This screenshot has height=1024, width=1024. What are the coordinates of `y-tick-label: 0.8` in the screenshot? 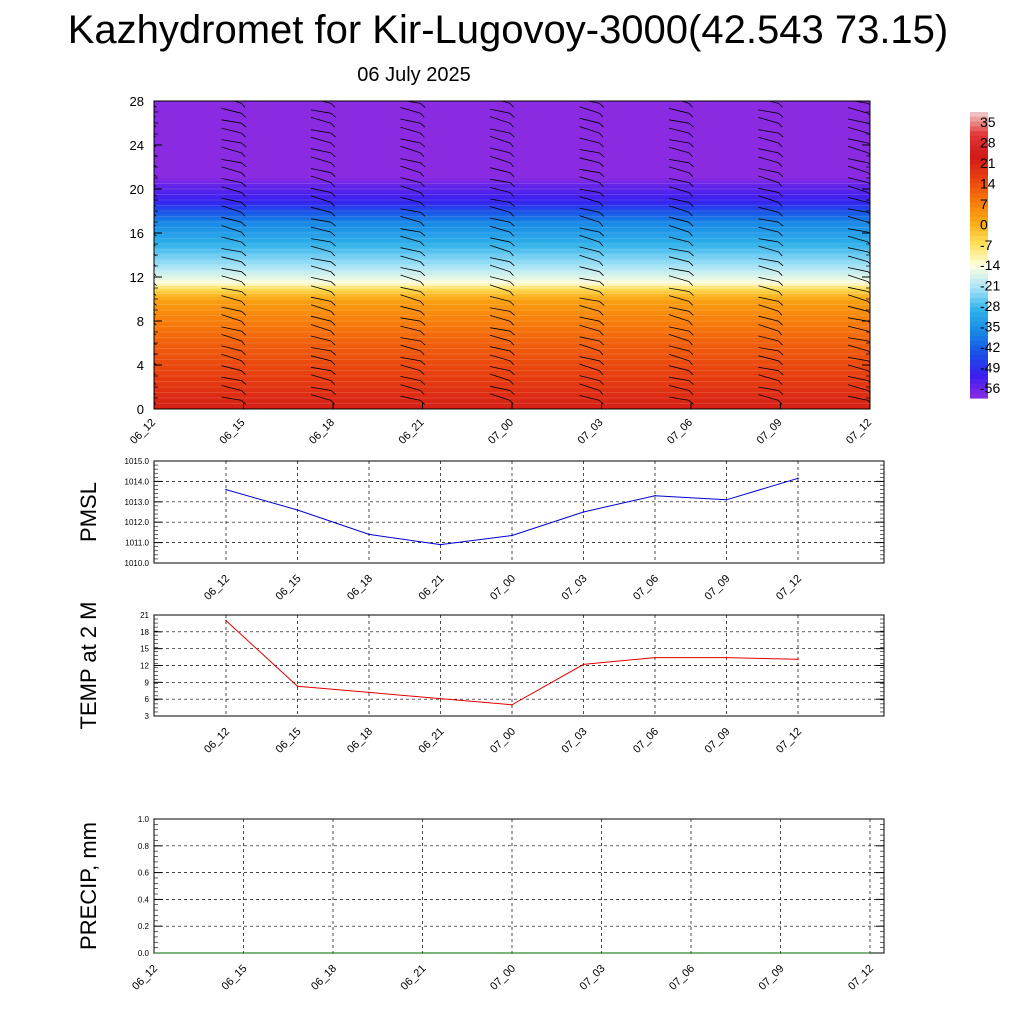 It's located at (144, 846).